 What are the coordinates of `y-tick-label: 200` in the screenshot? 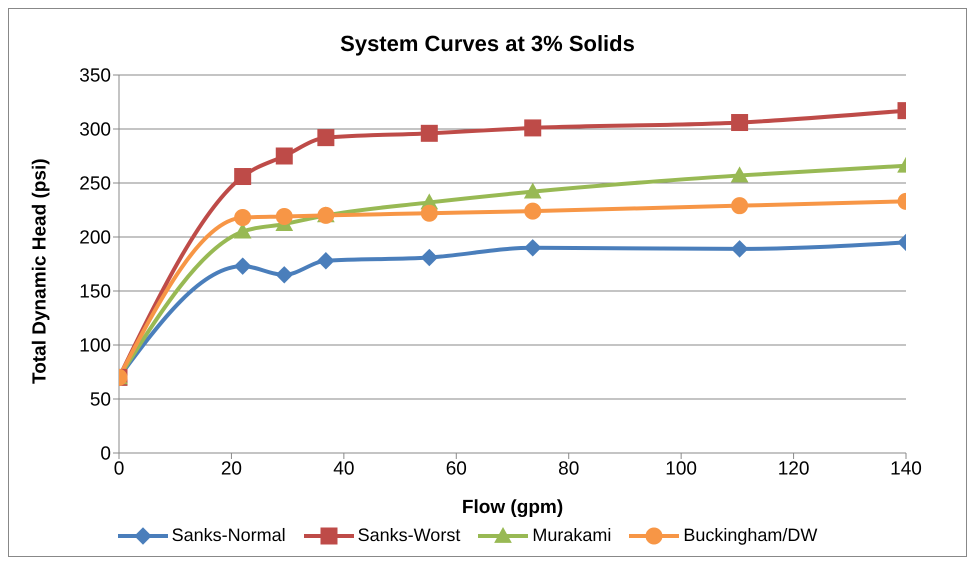 It's located at (95, 238).